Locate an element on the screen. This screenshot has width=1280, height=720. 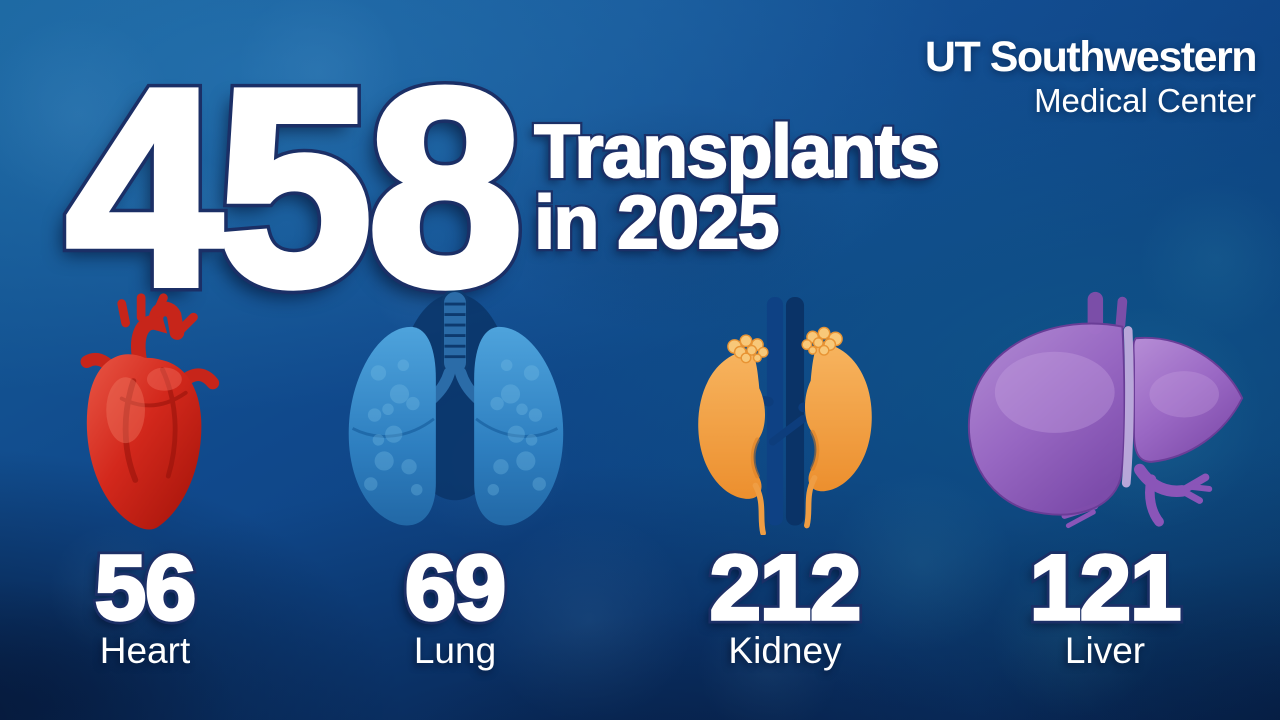
brand-subname: Medical Center is located at coordinates (1145, 100).